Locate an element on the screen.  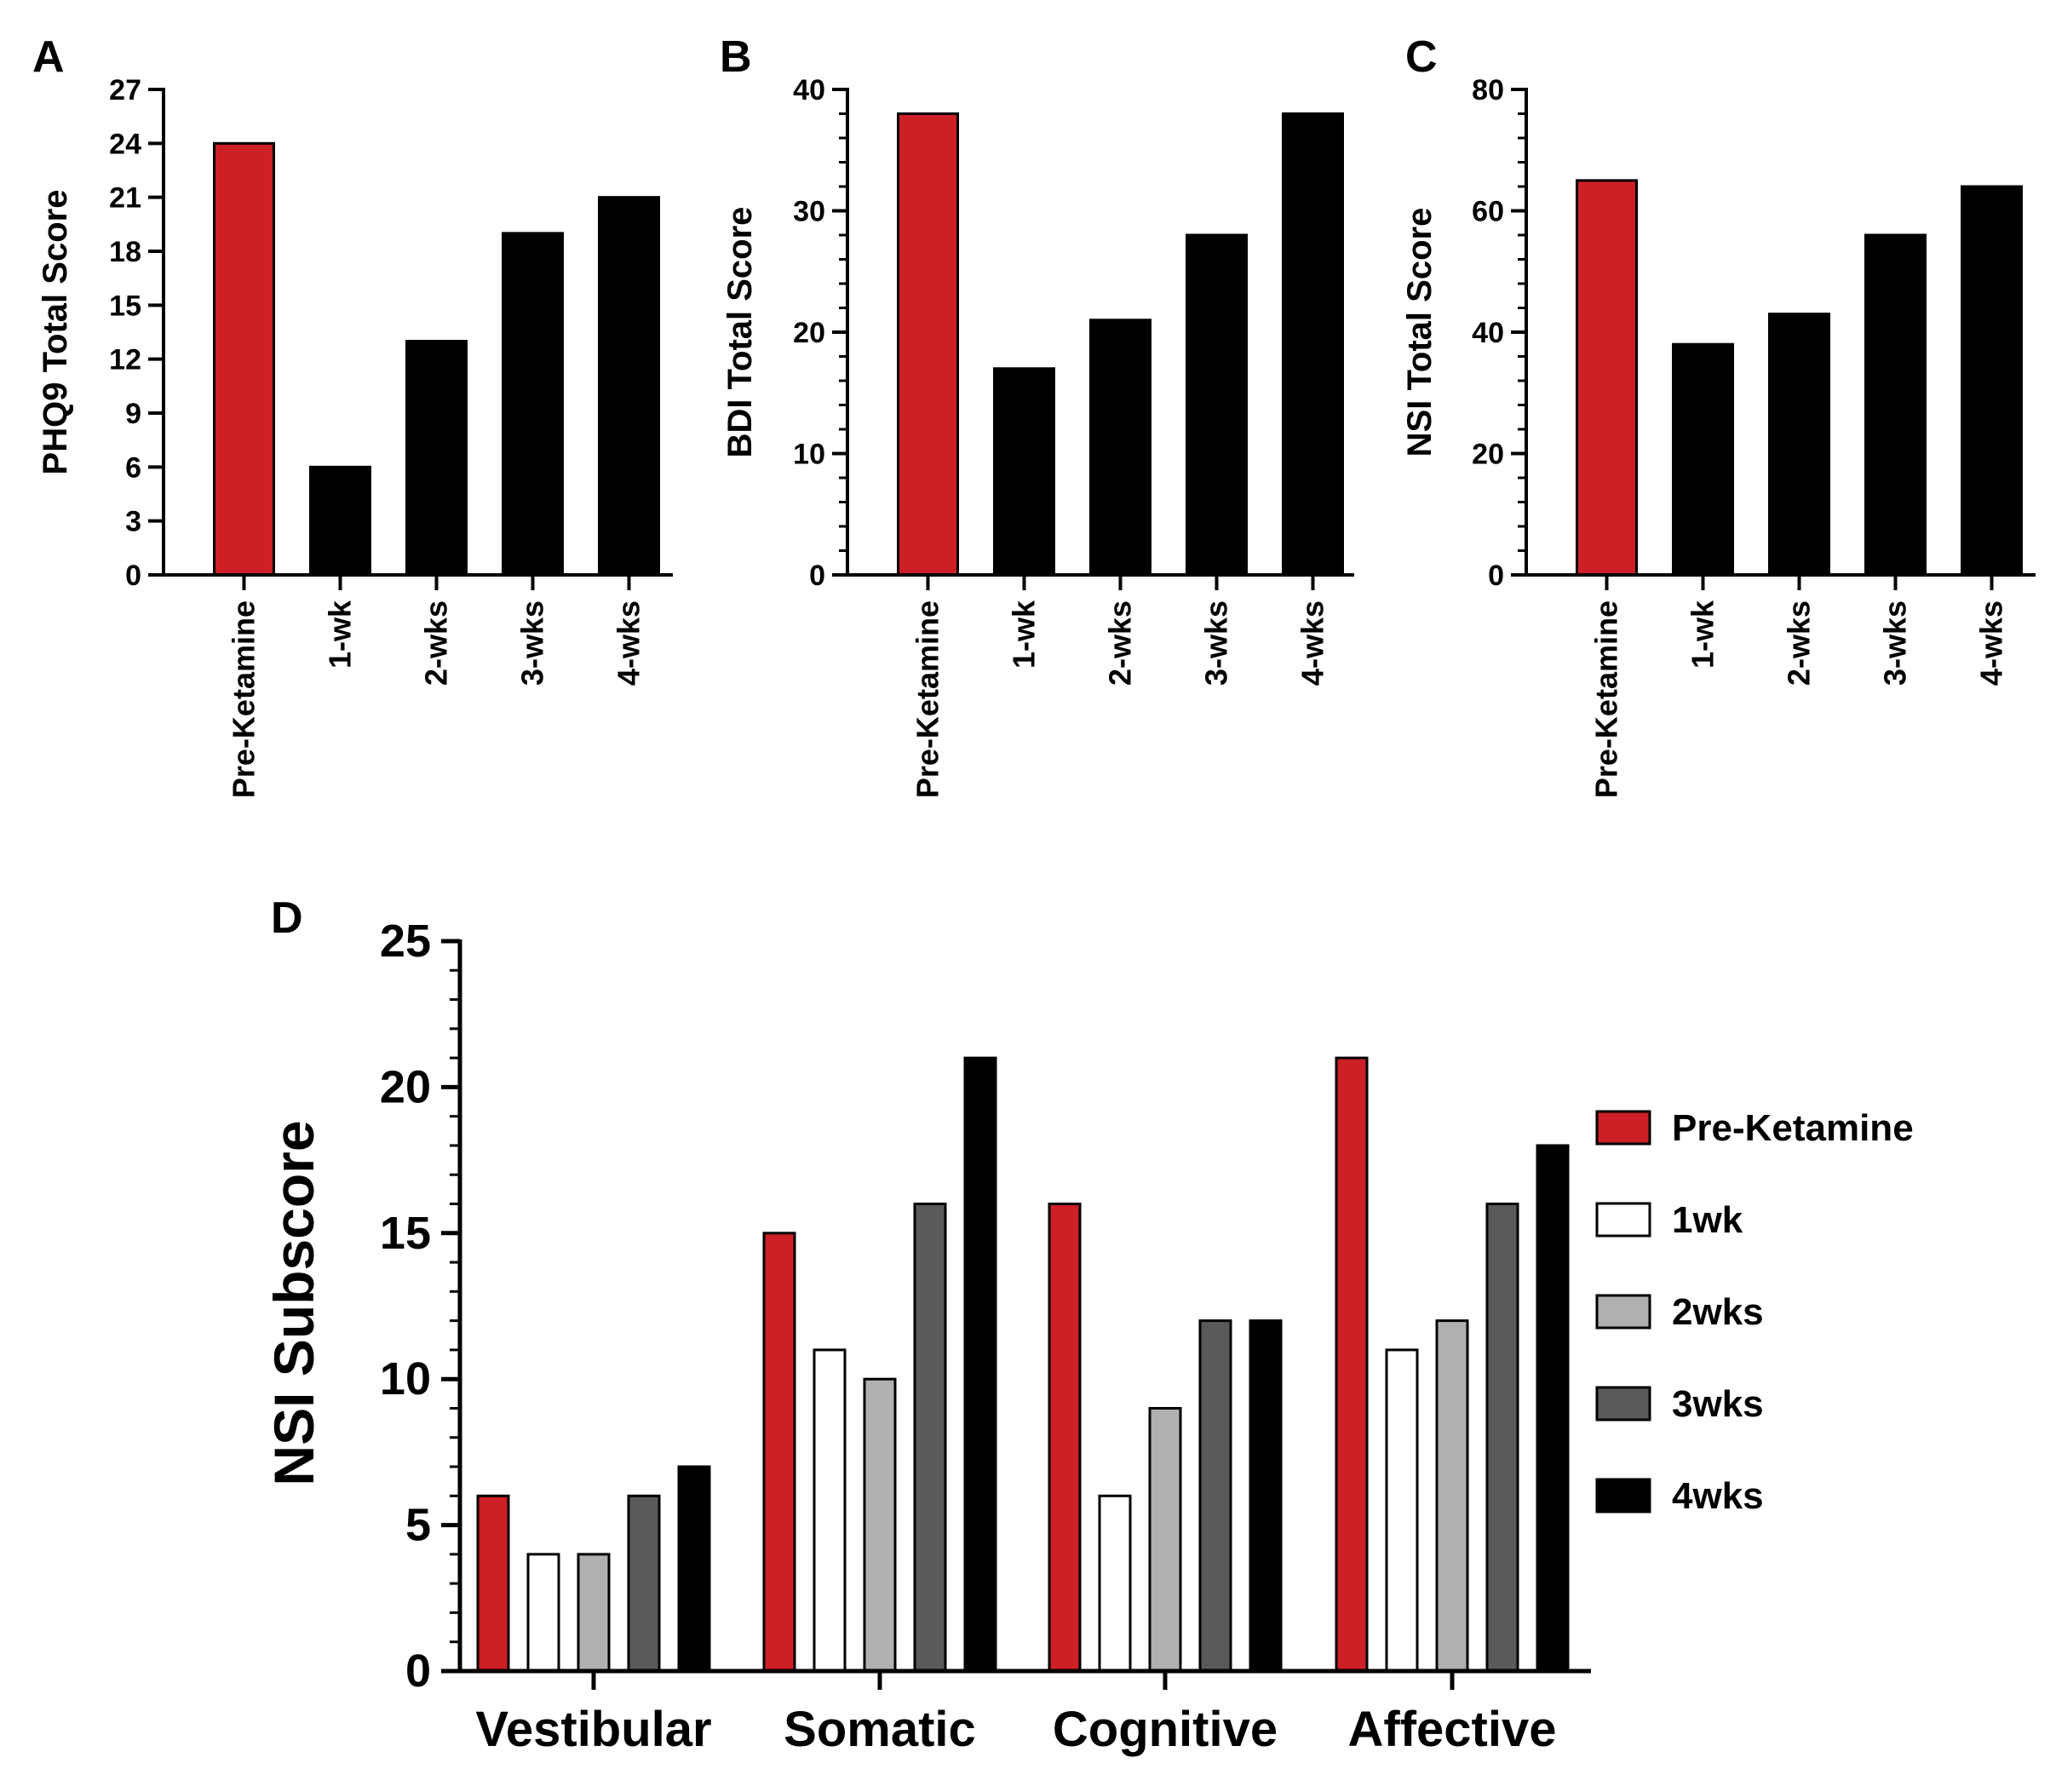
y-tick-label-b: 20 is located at coordinates (809, 333).